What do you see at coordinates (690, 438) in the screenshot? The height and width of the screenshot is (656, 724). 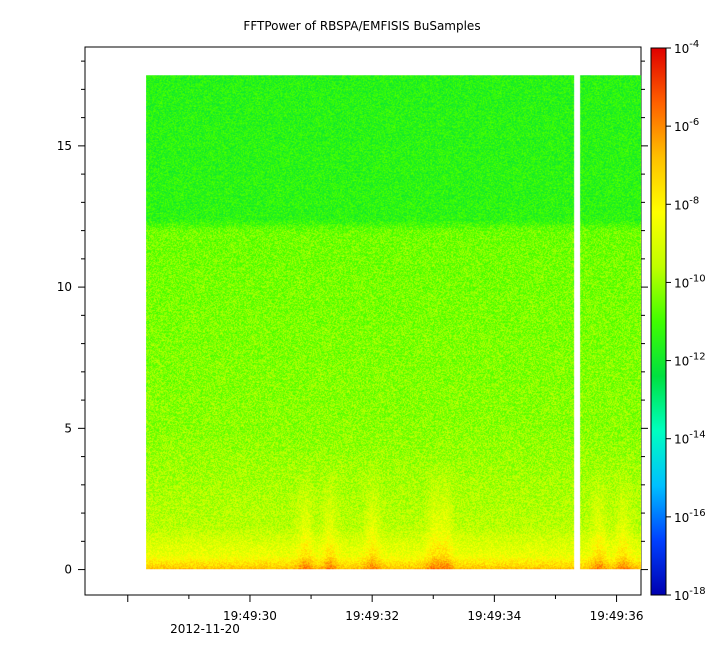 I see `colorbar-tick-label: 10⁻¹⁴` at bounding box center [690, 438].